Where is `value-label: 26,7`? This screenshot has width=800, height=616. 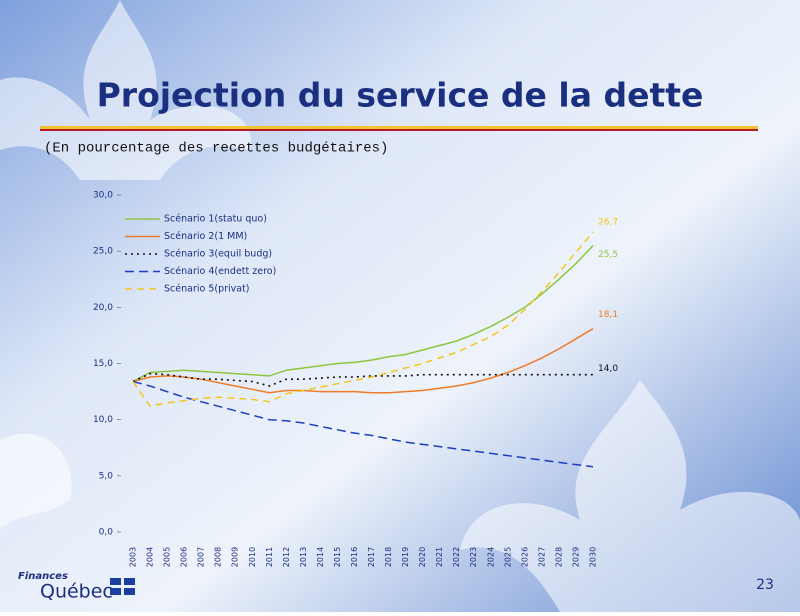
value-label: 26,7 is located at coordinates (608, 223).